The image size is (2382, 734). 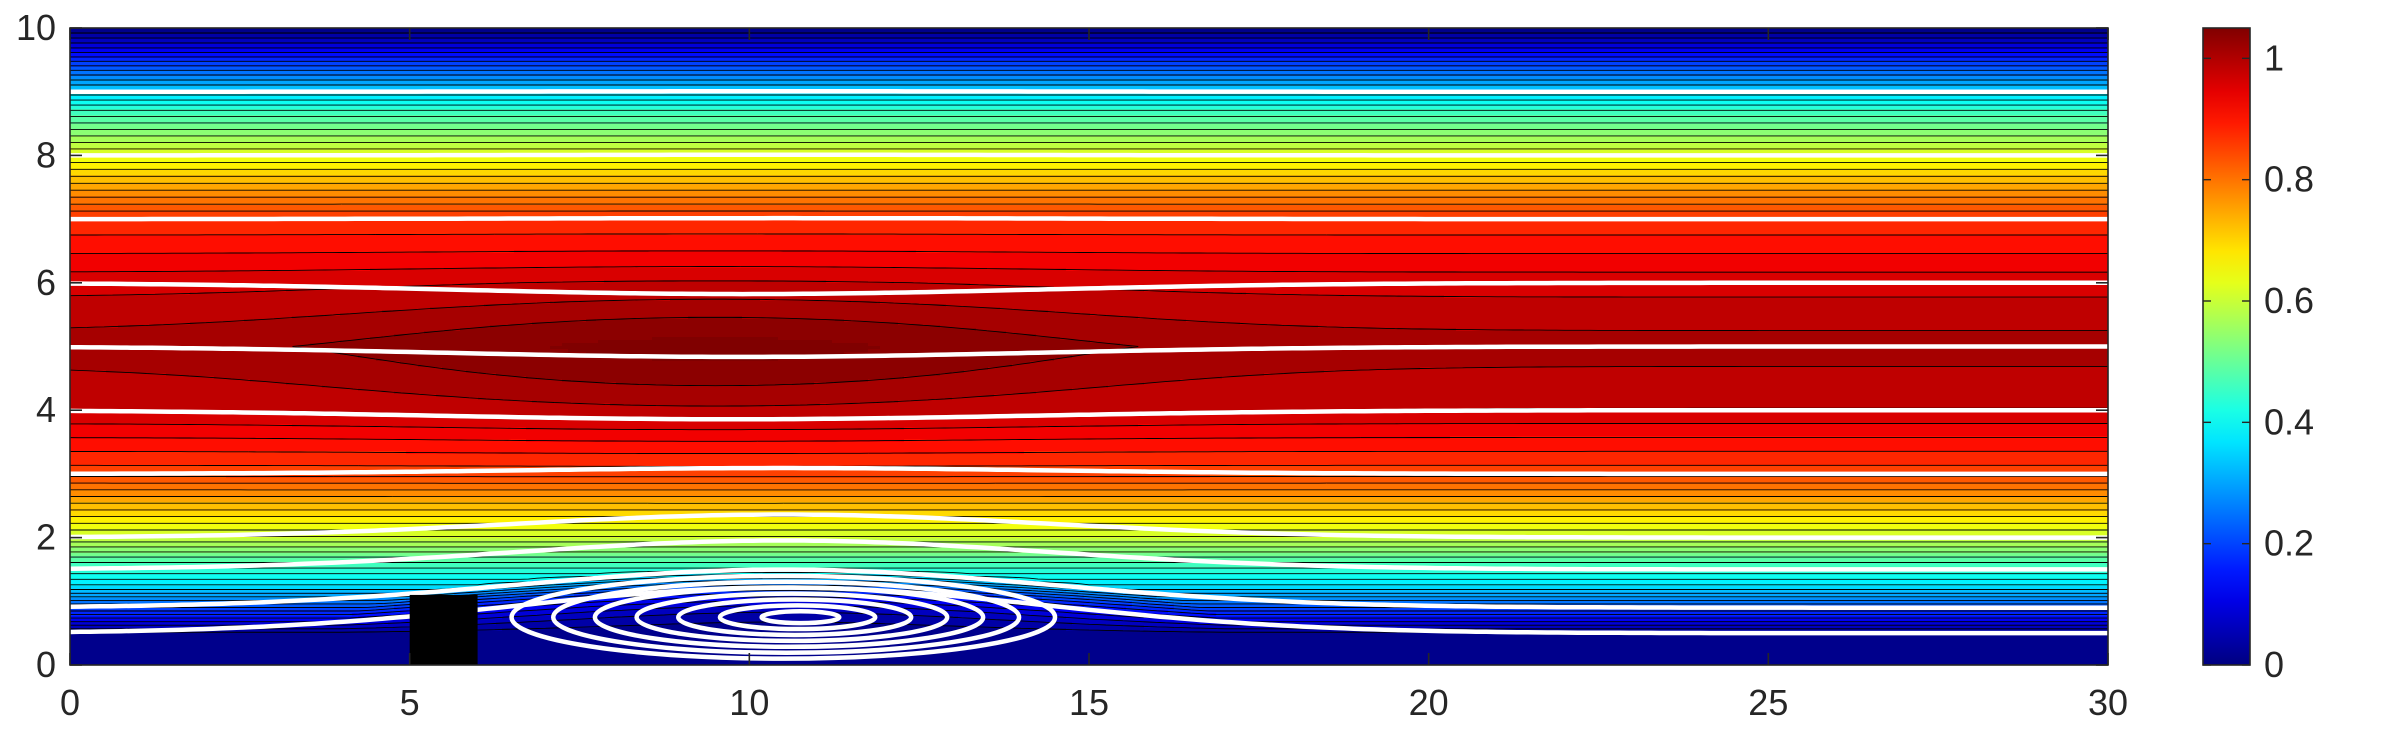 What do you see at coordinates (46, 664) in the screenshot?
I see `y-tick-label: 0` at bounding box center [46, 664].